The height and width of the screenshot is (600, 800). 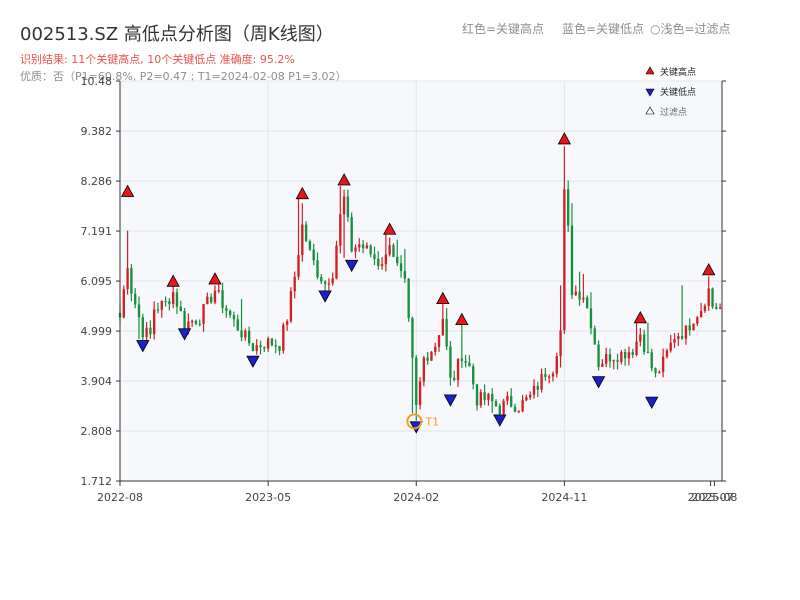 What do you see at coordinates (690, 29) in the screenshot?
I see `top-legend-filtered: ○浅色=过滤点` at bounding box center [690, 29].